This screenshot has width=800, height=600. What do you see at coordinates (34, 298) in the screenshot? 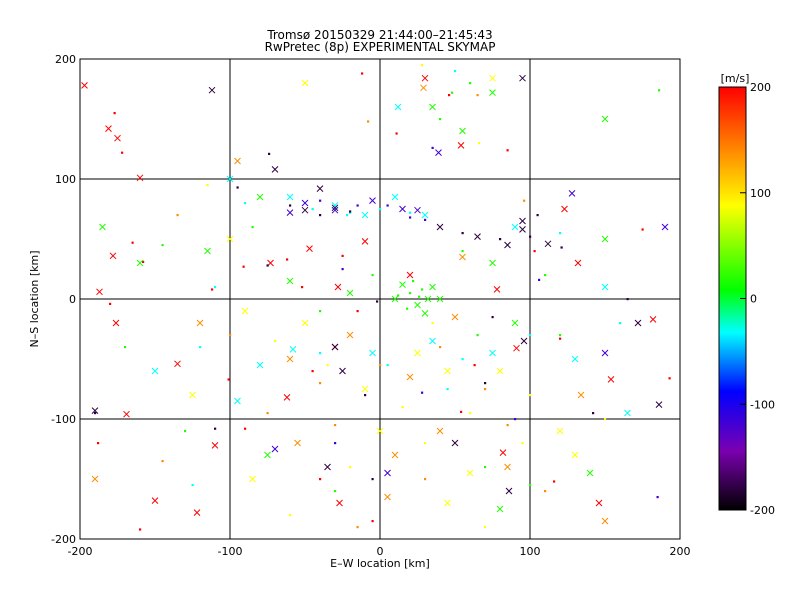
I see `y-axis-label: N–S location [km]` at bounding box center [34, 298].